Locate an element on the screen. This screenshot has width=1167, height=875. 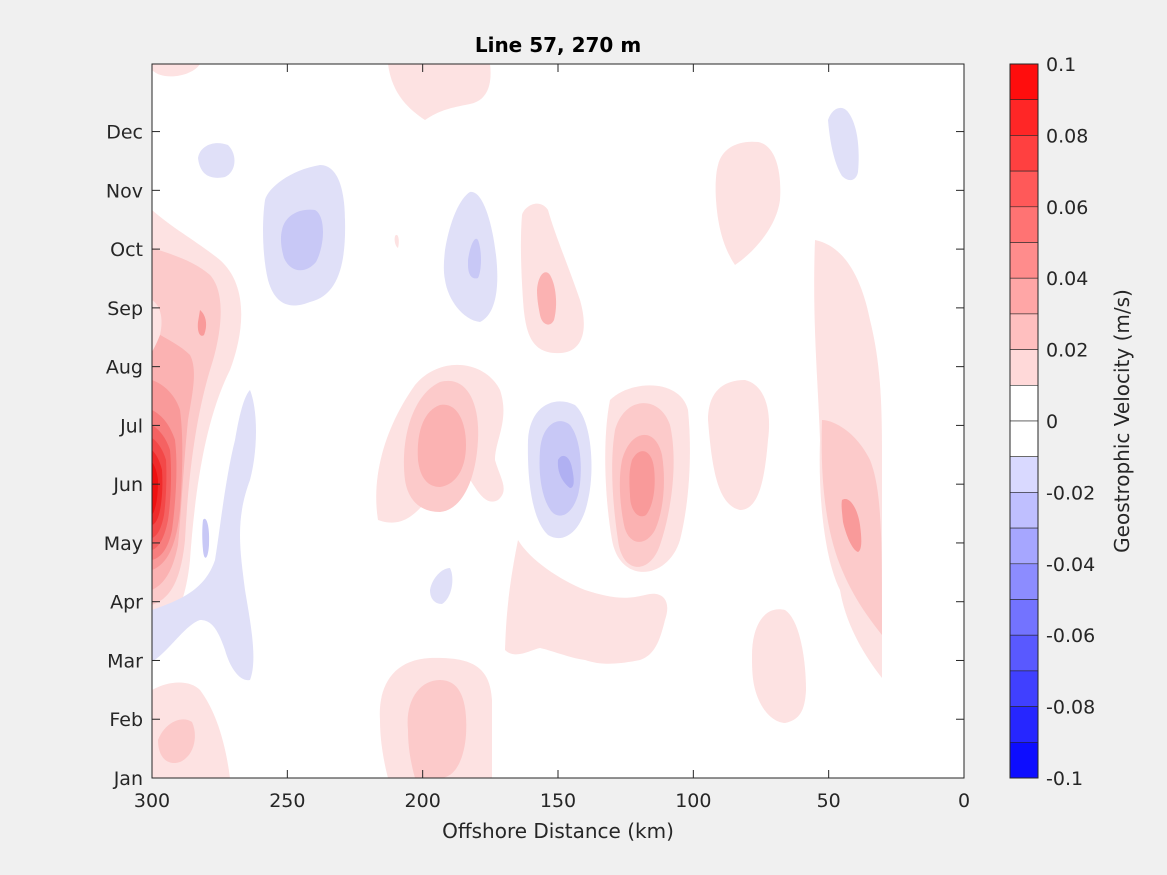
colorbar-tick-label: 0 is located at coordinates (1052, 422).